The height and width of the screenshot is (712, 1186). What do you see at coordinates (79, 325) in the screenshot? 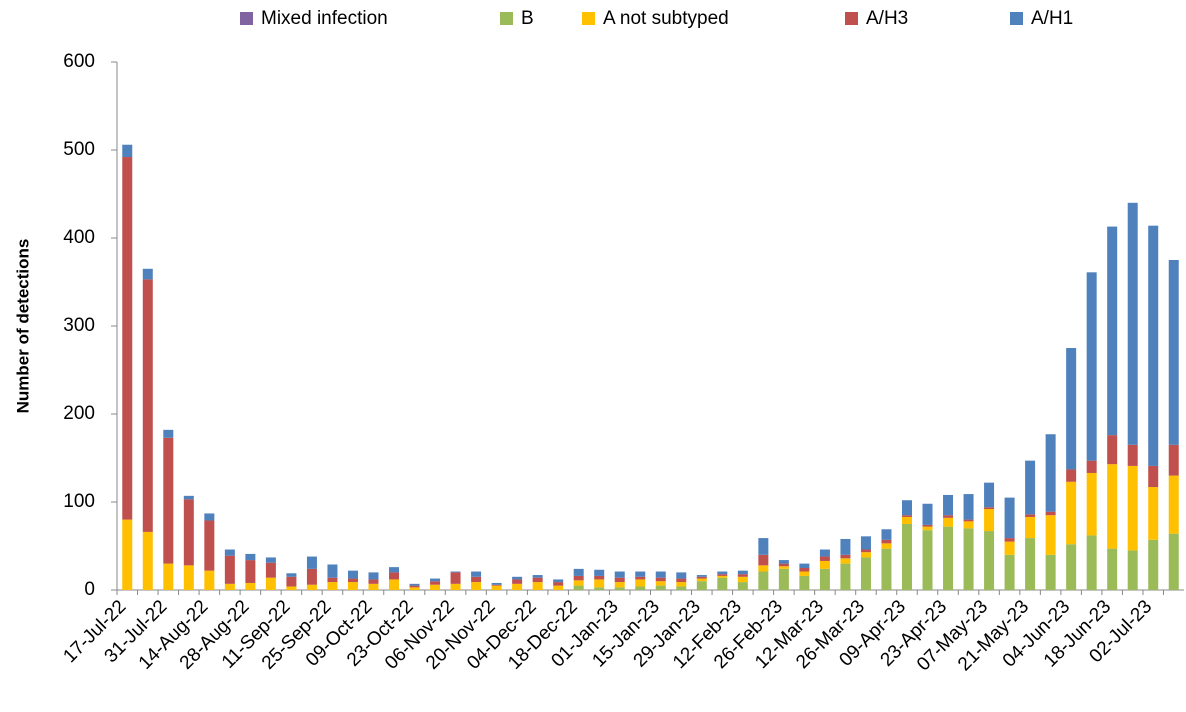
I see `y-tick-label: 300` at bounding box center [79, 325].